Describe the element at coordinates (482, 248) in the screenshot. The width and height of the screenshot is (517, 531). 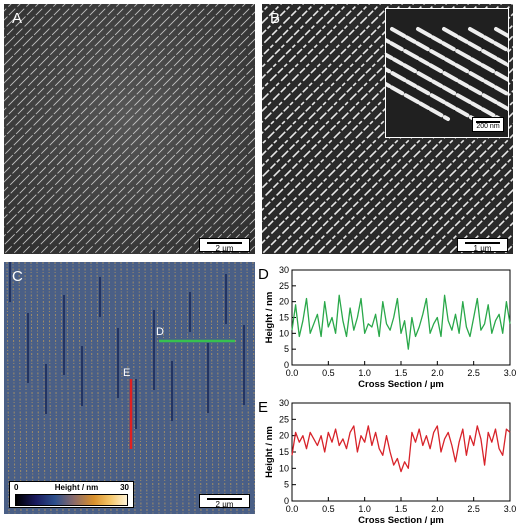
I see `scale-bar-label: 1 µm` at that location.